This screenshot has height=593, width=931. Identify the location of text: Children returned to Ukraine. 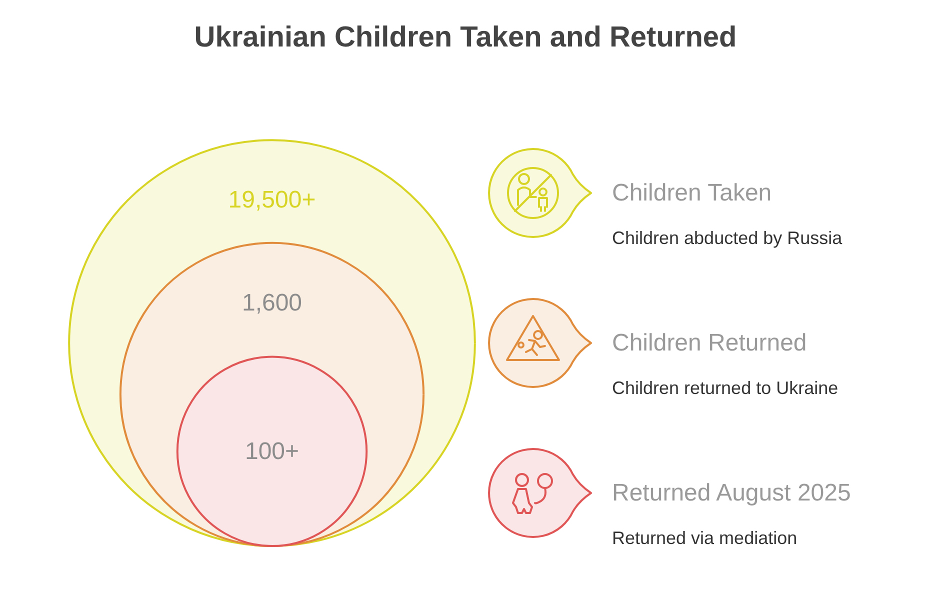
(725, 388).